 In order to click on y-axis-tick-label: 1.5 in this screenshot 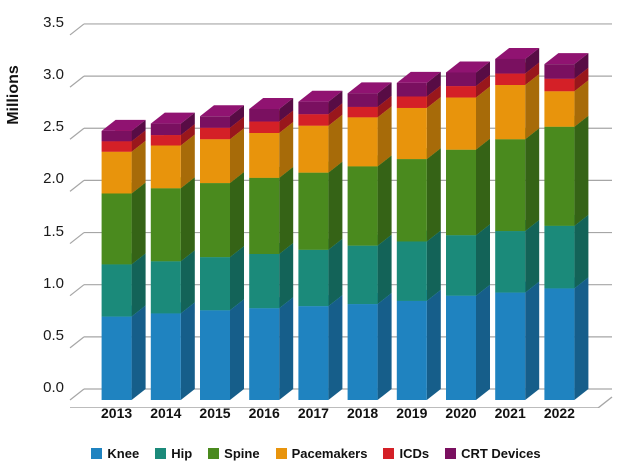, I will do `click(53, 231)`.